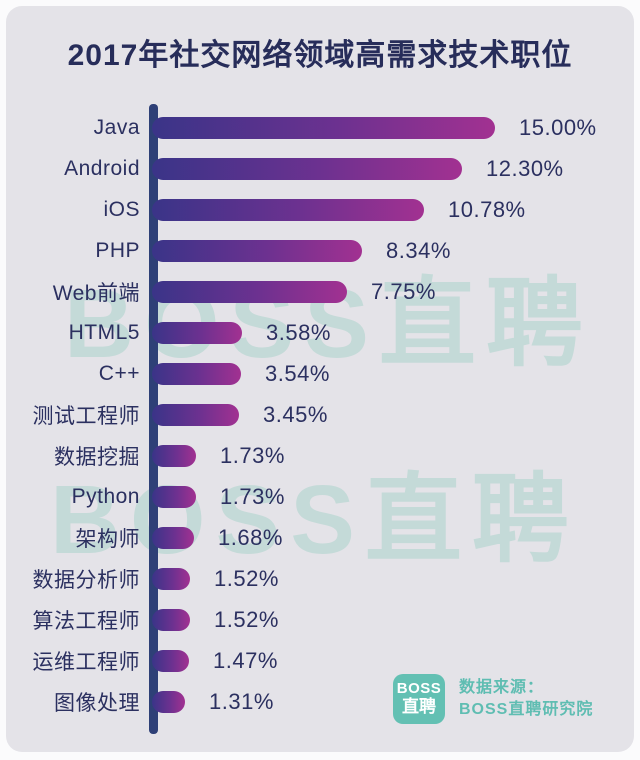 The image size is (640, 760). What do you see at coordinates (86, 663) in the screenshot?
I see `category-label: 运维工程师` at bounding box center [86, 663].